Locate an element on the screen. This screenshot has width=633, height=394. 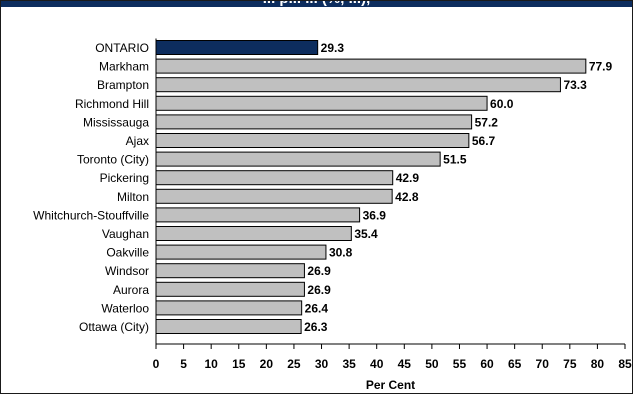
category-label: Whitchurch-Stouffville is located at coordinates (91, 215).